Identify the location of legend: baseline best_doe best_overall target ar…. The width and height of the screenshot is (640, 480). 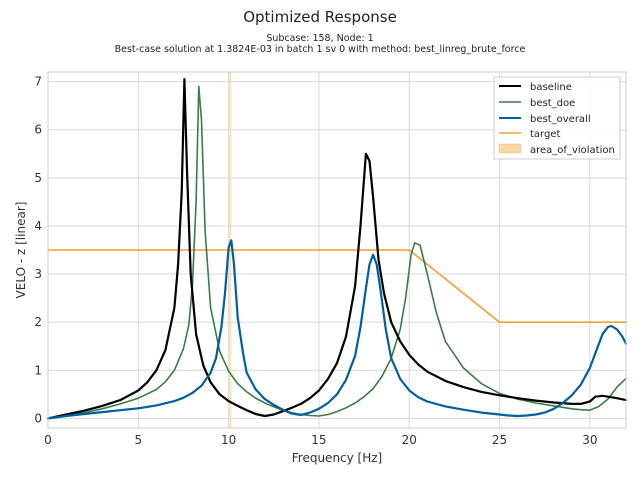
(557, 118).